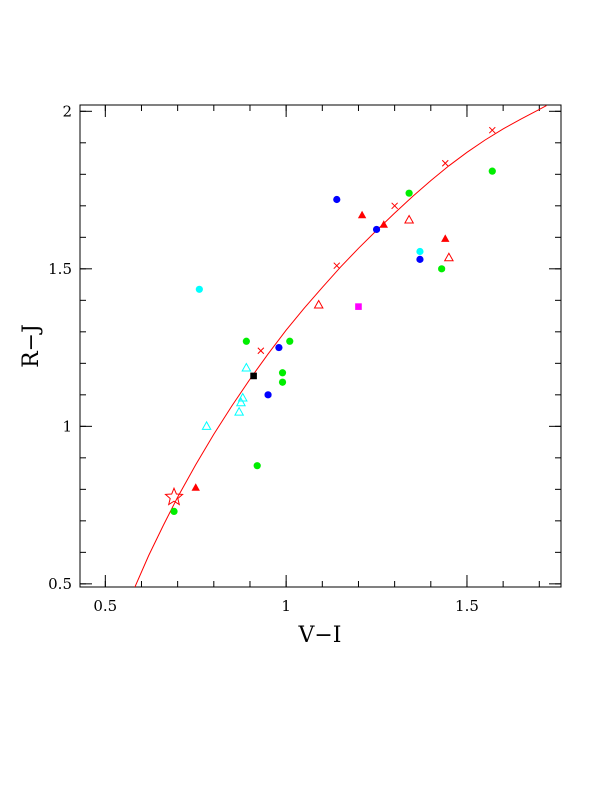 This screenshot has height=796, width=612. Describe the element at coordinates (105, 606) in the screenshot. I see `x-tick-label: 0.5` at that location.